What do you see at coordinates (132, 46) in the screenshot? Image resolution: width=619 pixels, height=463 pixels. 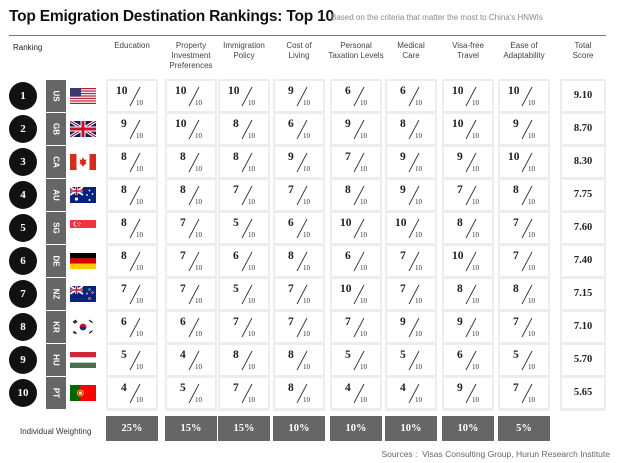 I see `column-header: Education` at bounding box center [132, 46].